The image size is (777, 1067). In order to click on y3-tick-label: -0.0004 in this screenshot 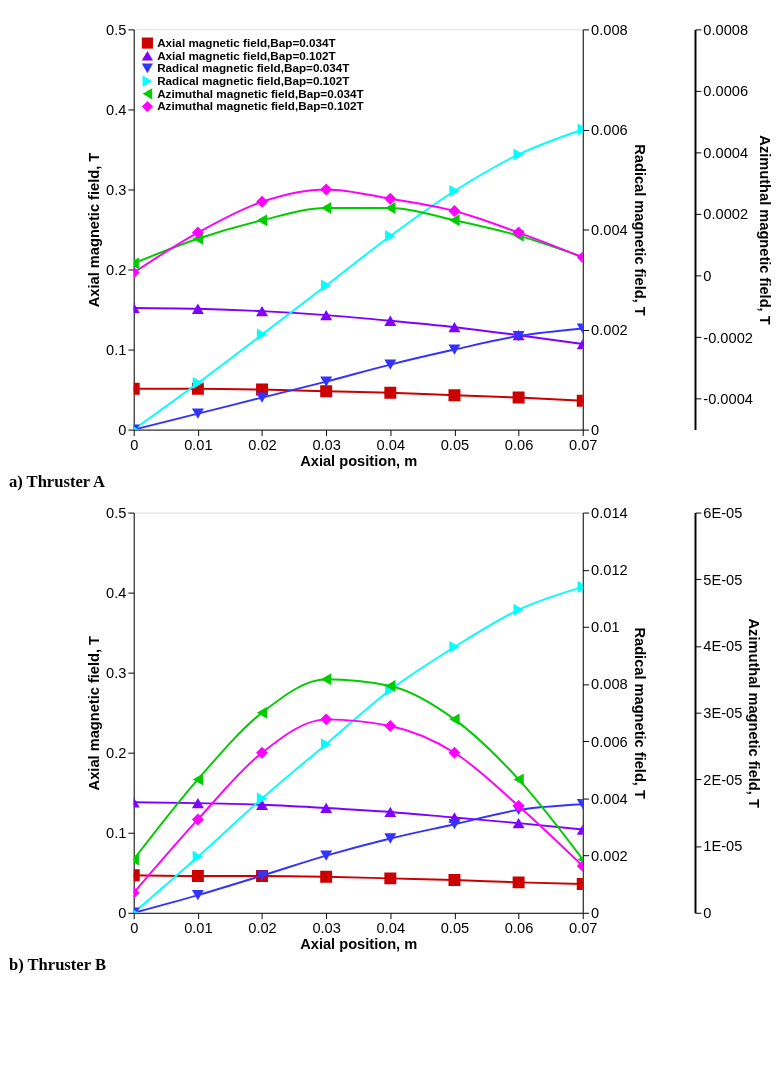, I will do `click(728, 399)`.